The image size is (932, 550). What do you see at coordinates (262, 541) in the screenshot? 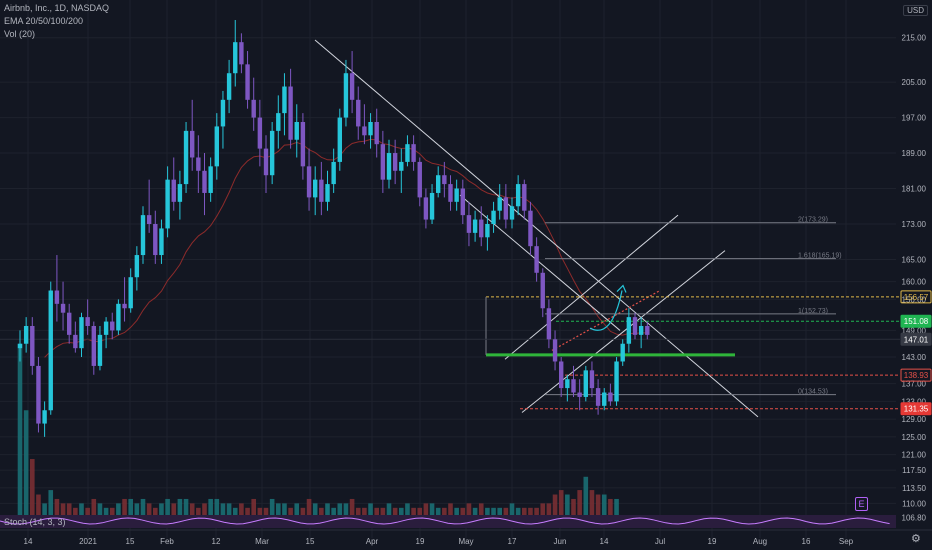
I see `x-tick-label: Mar` at bounding box center [262, 541].